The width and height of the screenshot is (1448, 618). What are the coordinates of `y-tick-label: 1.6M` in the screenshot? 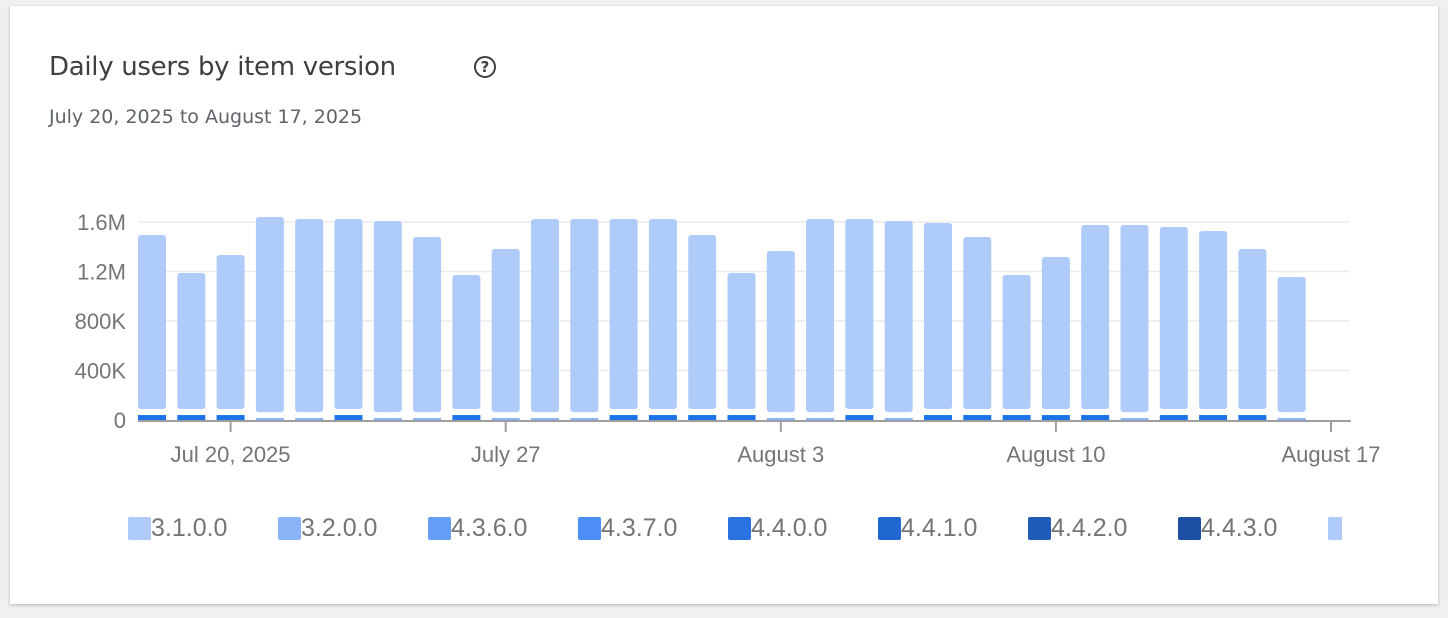 It's located at (101, 222).